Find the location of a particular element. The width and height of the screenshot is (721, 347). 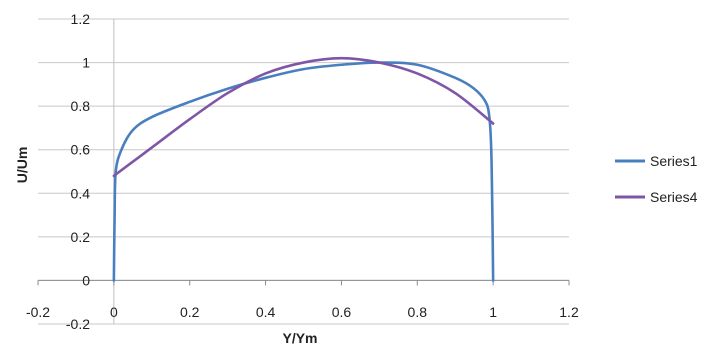

legend-label: Series4 is located at coordinates (674, 197).